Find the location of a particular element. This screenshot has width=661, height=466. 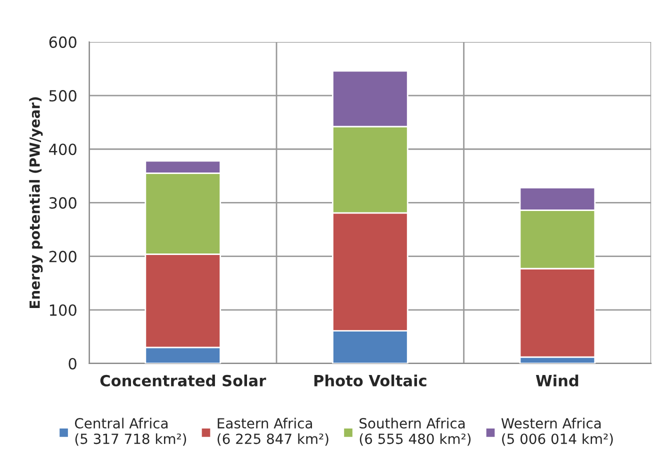

x-tick-label: Wind is located at coordinates (557, 380).